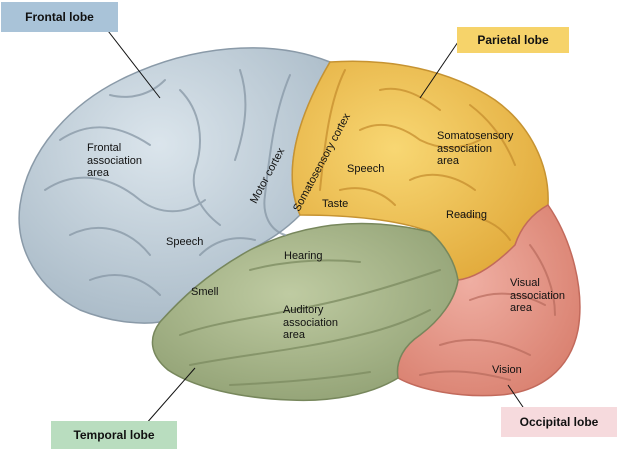 This screenshot has width=620, height=449. I want to click on visual-association-label: Visual association area, so click(537, 296).